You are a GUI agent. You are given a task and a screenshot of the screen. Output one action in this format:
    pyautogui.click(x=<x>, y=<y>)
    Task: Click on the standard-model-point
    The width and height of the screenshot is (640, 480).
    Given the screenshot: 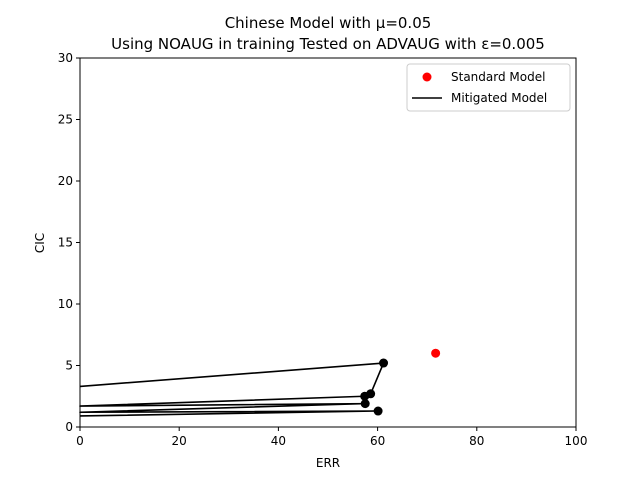 What is the action you would take?
    pyautogui.click(x=436, y=353)
    